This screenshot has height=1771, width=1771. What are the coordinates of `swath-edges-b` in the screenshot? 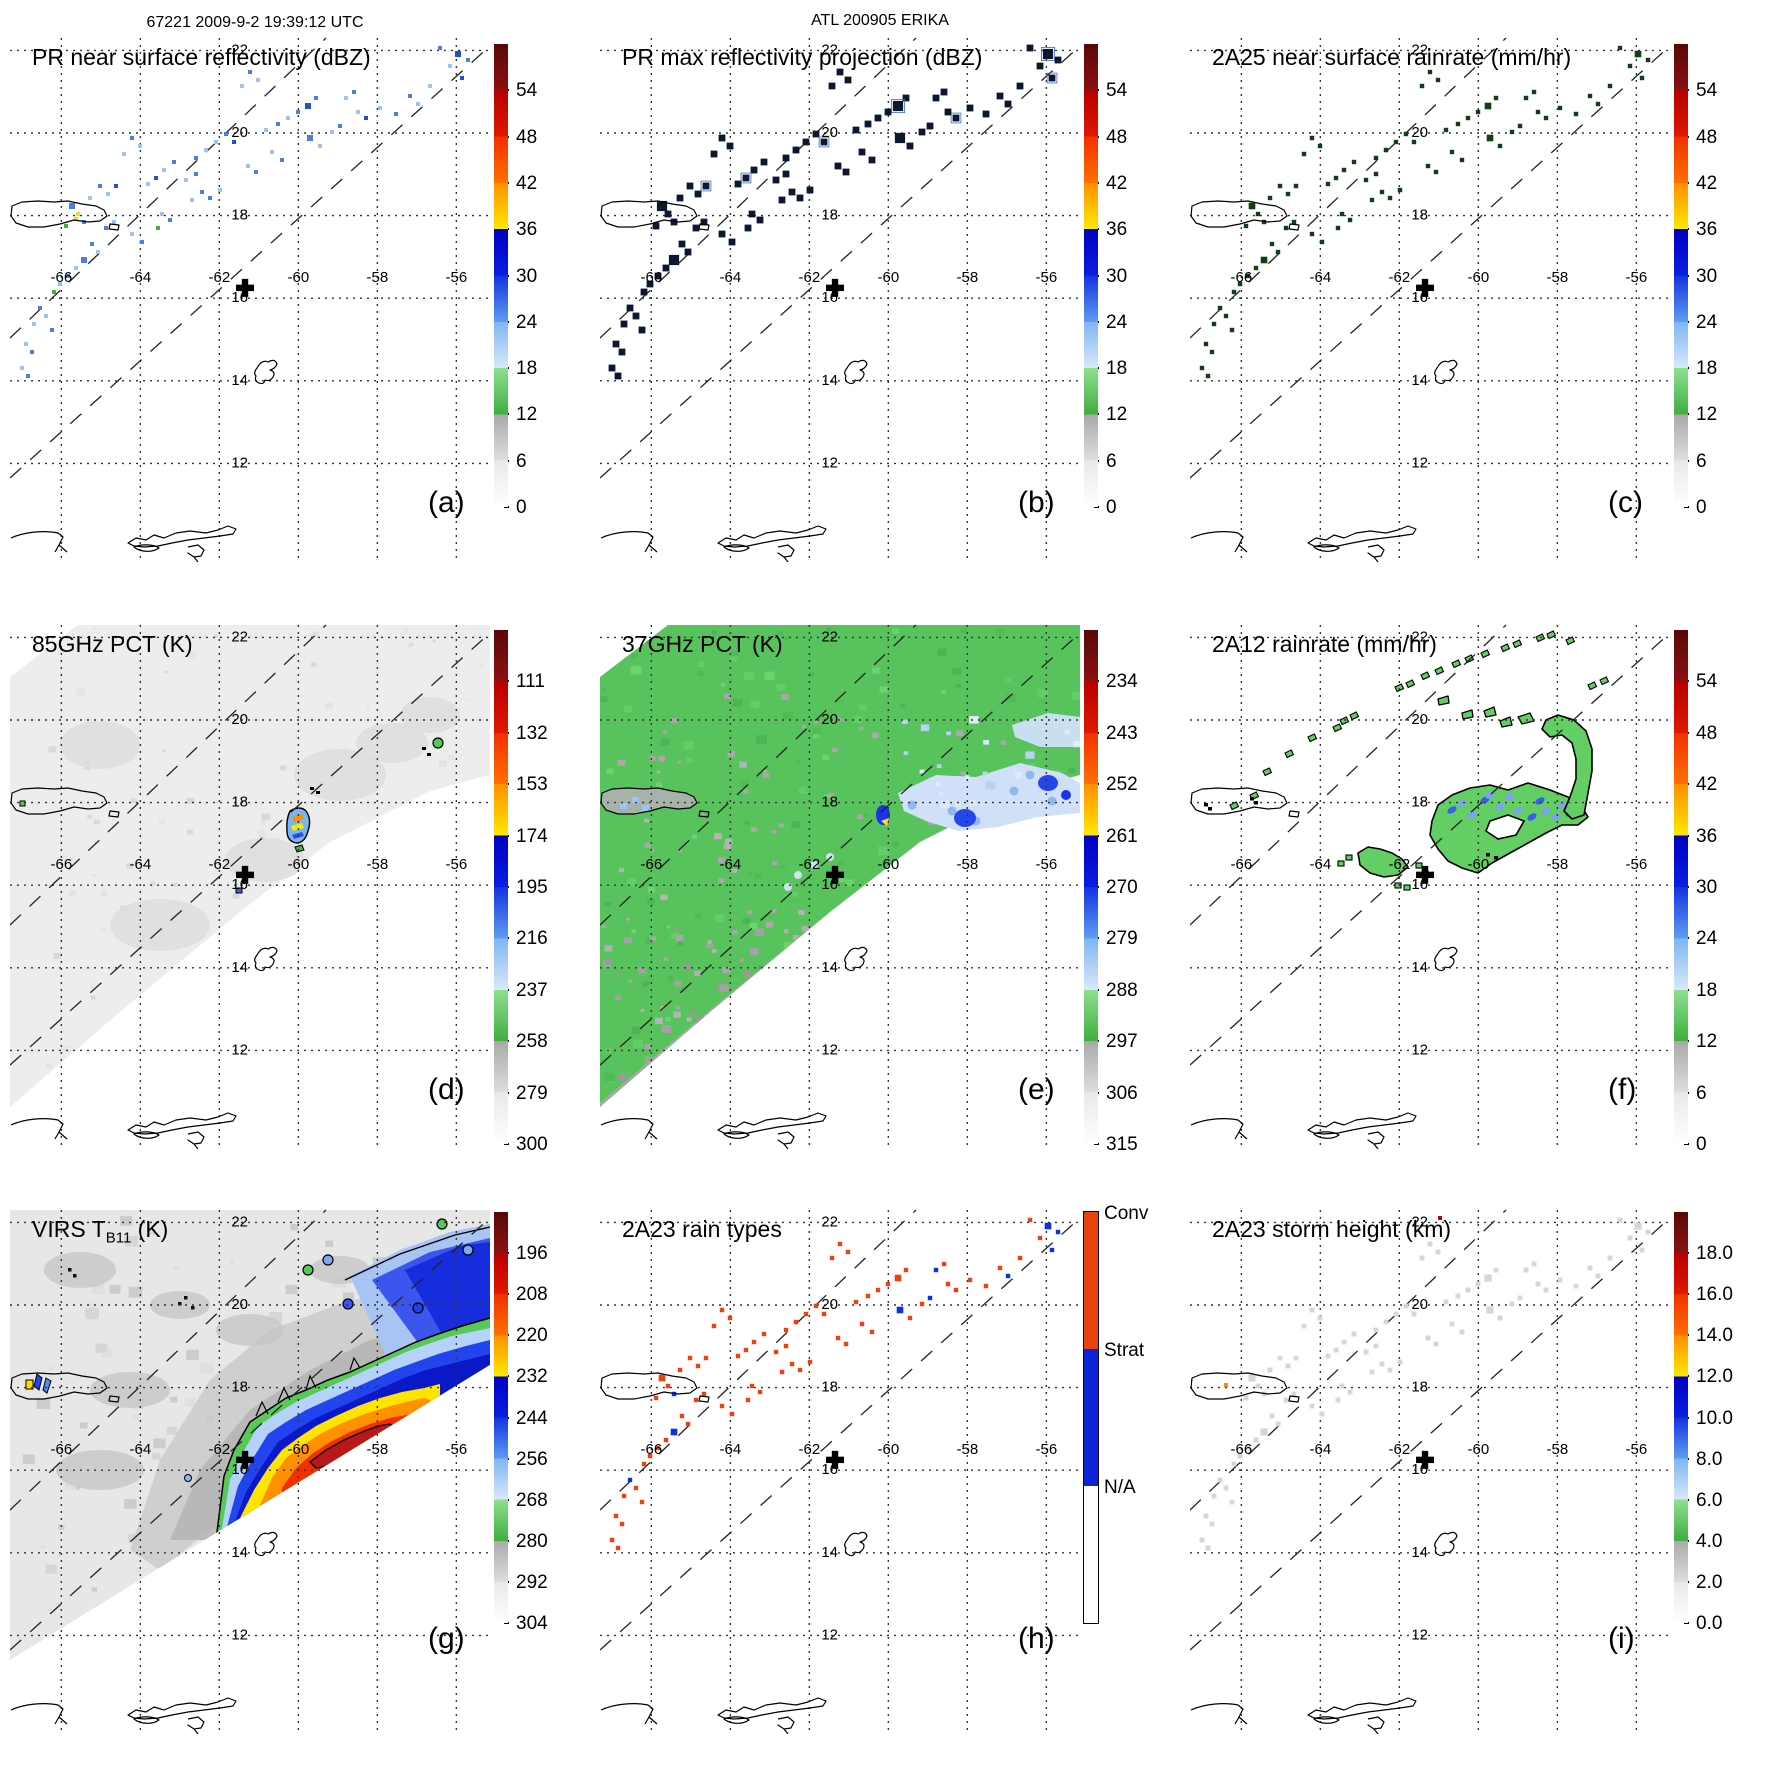 It's located at (840, 258).